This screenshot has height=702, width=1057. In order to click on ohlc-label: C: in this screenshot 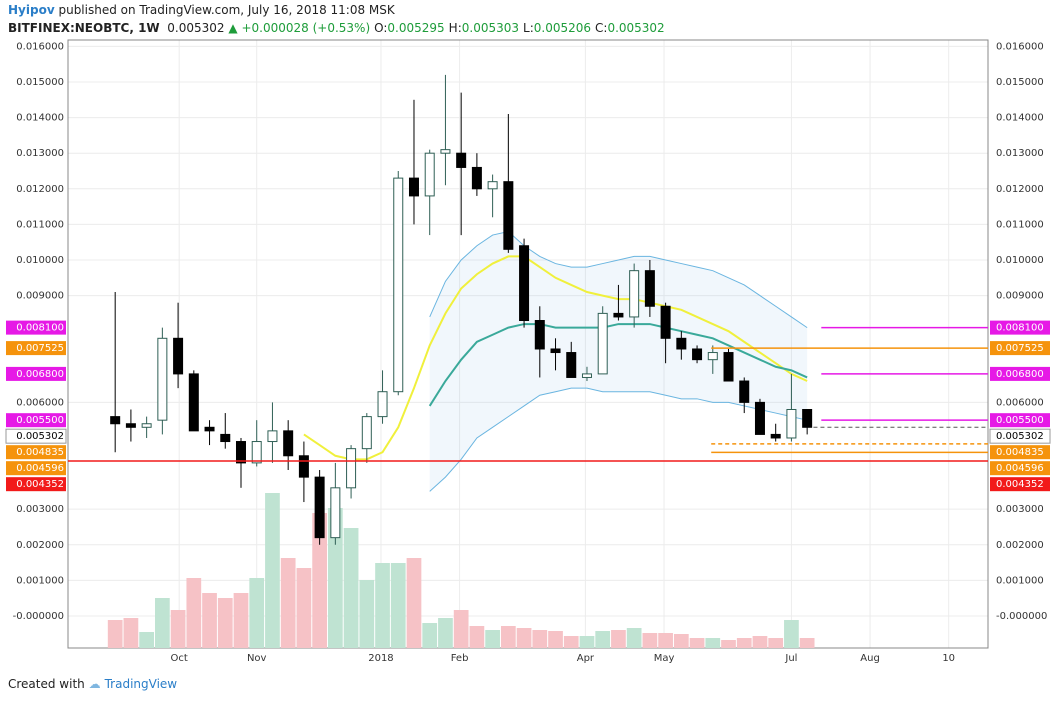, I will do `click(601, 28)`.